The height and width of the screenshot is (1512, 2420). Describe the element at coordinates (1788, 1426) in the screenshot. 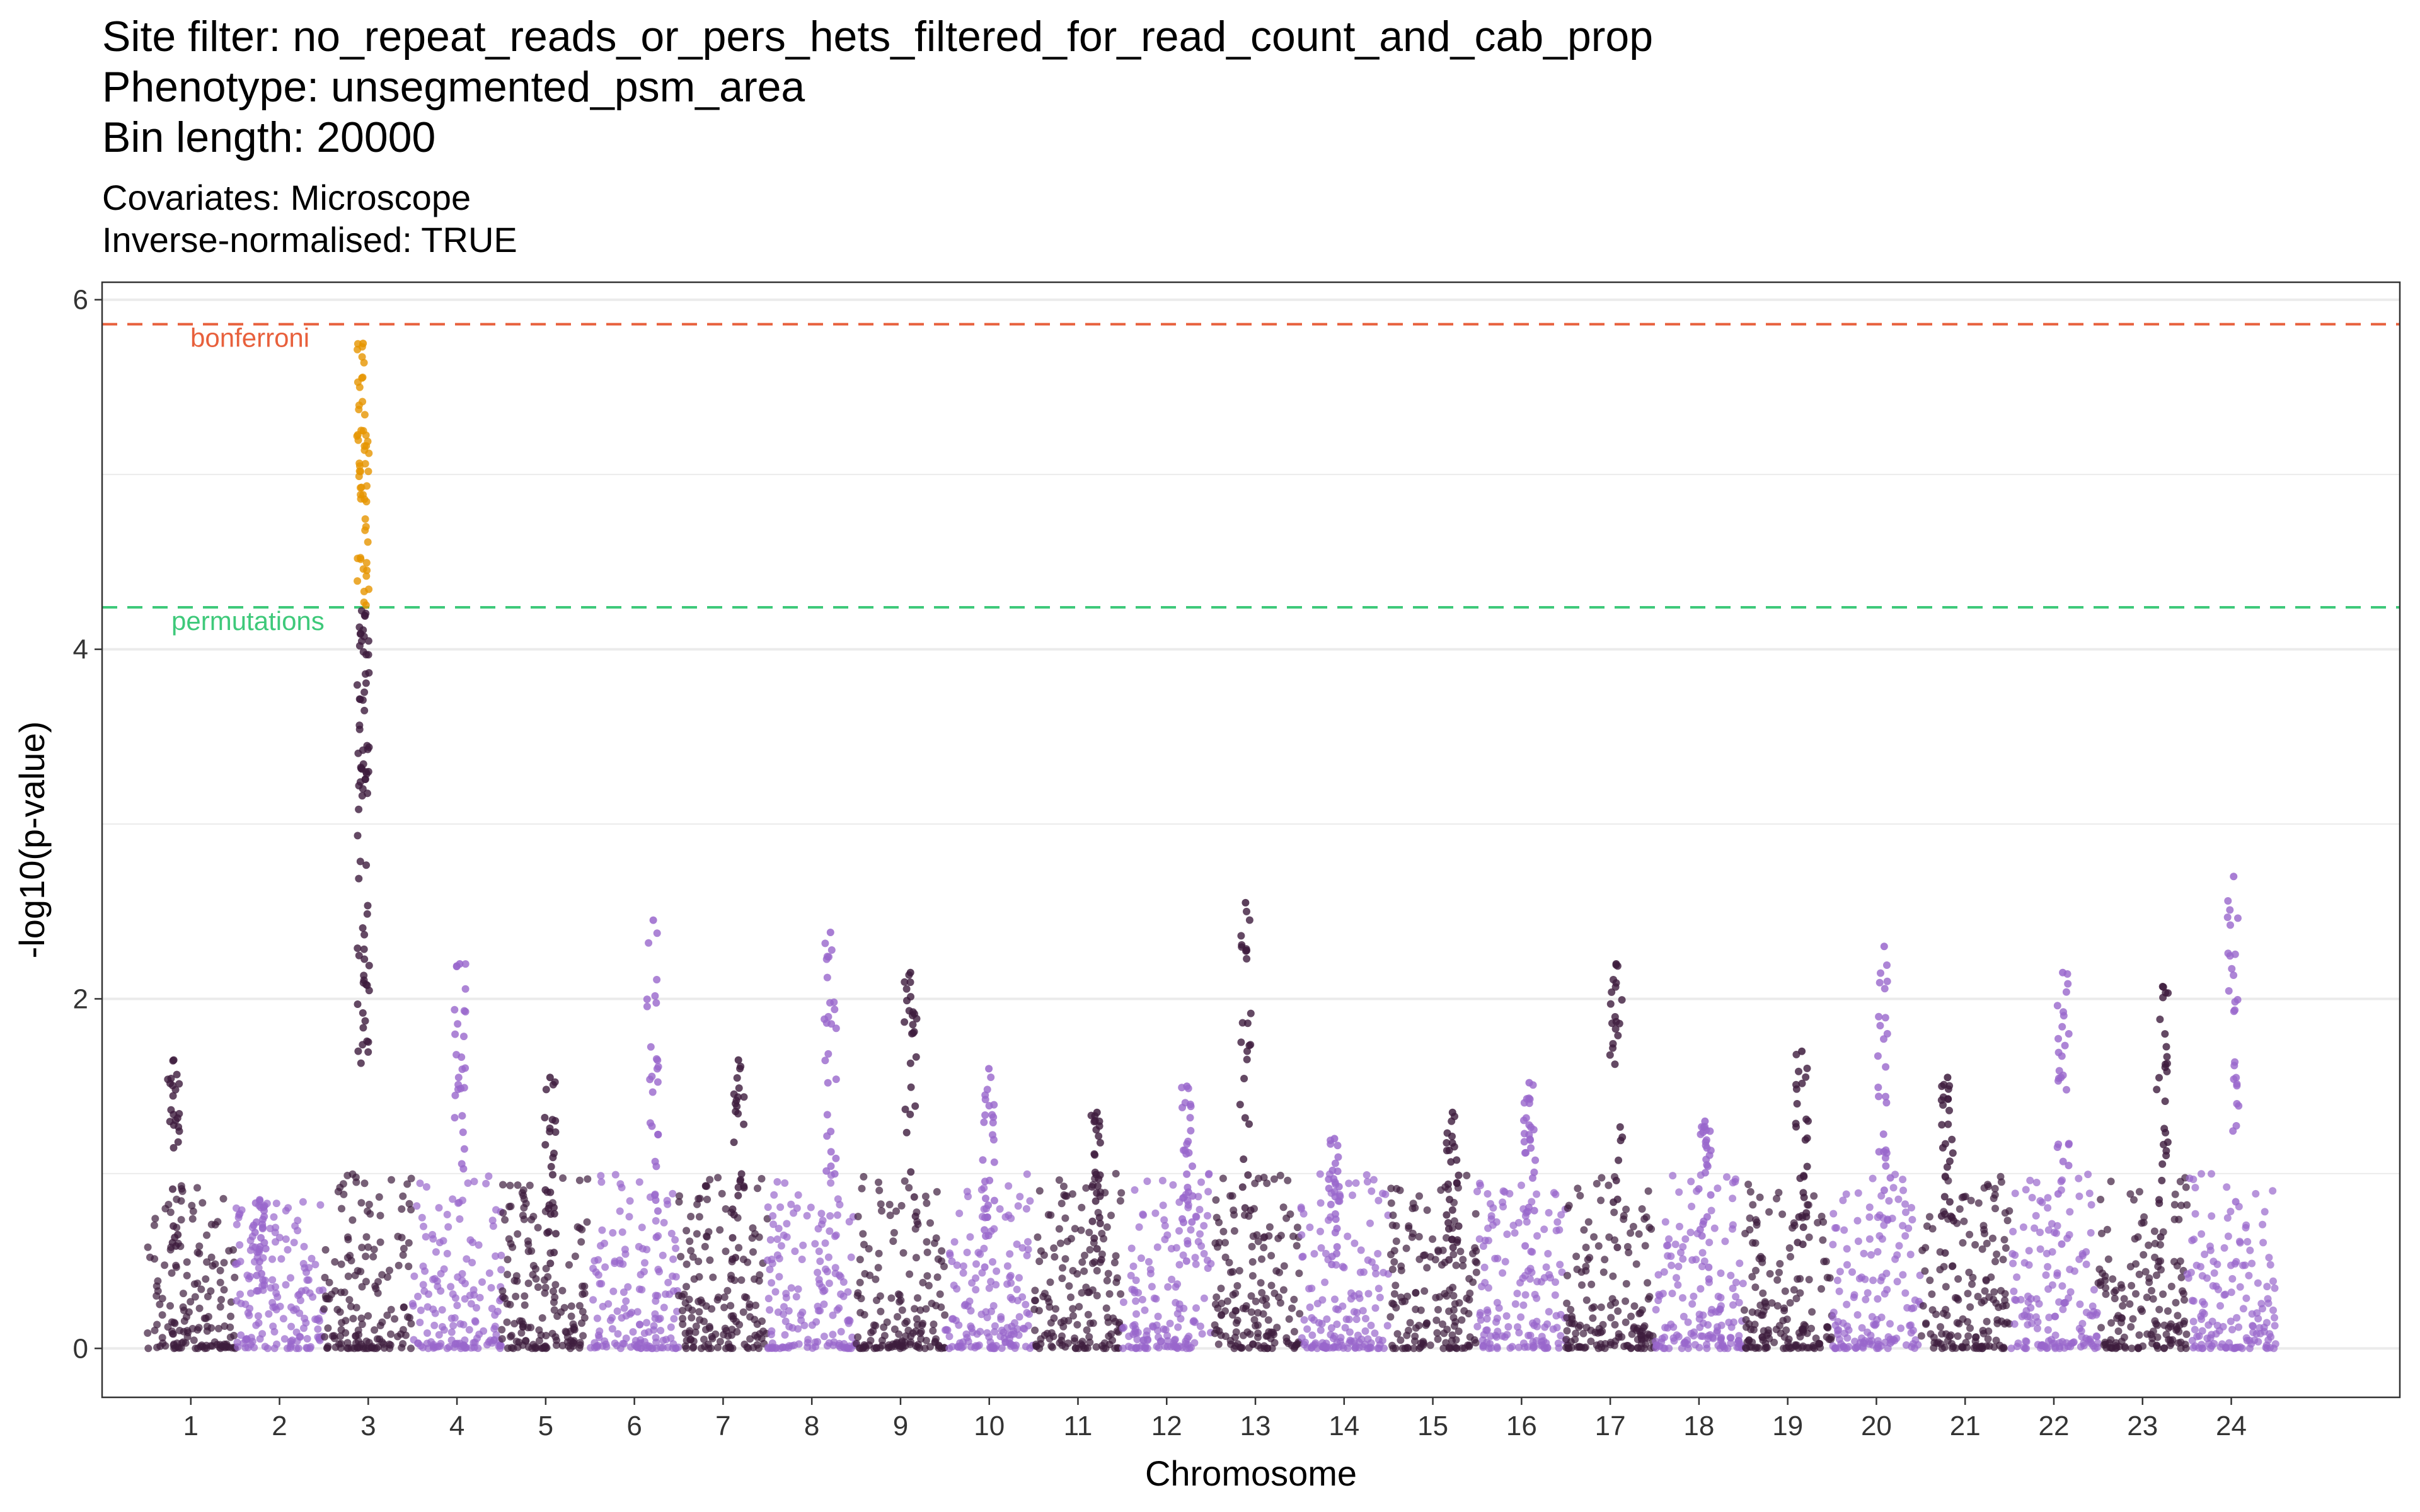

I see `x-tick-label: 19` at that location.